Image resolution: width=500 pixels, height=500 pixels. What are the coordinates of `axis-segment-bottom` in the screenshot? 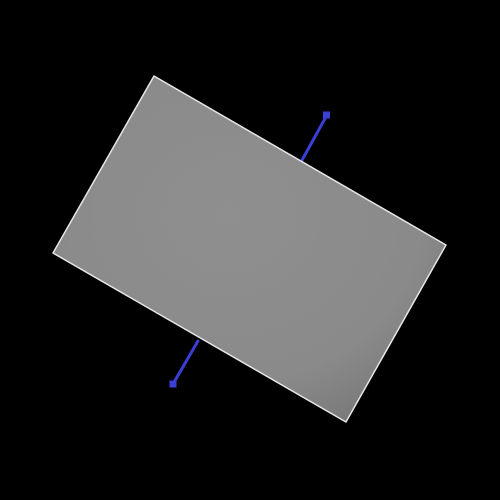 It's located at (185, 362).